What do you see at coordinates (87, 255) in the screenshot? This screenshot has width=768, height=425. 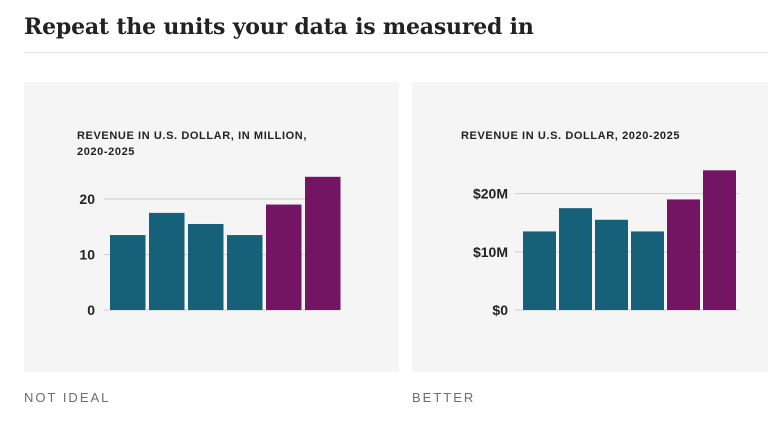 I see `y-tick-label: 10` at bounding box center [87, 255].